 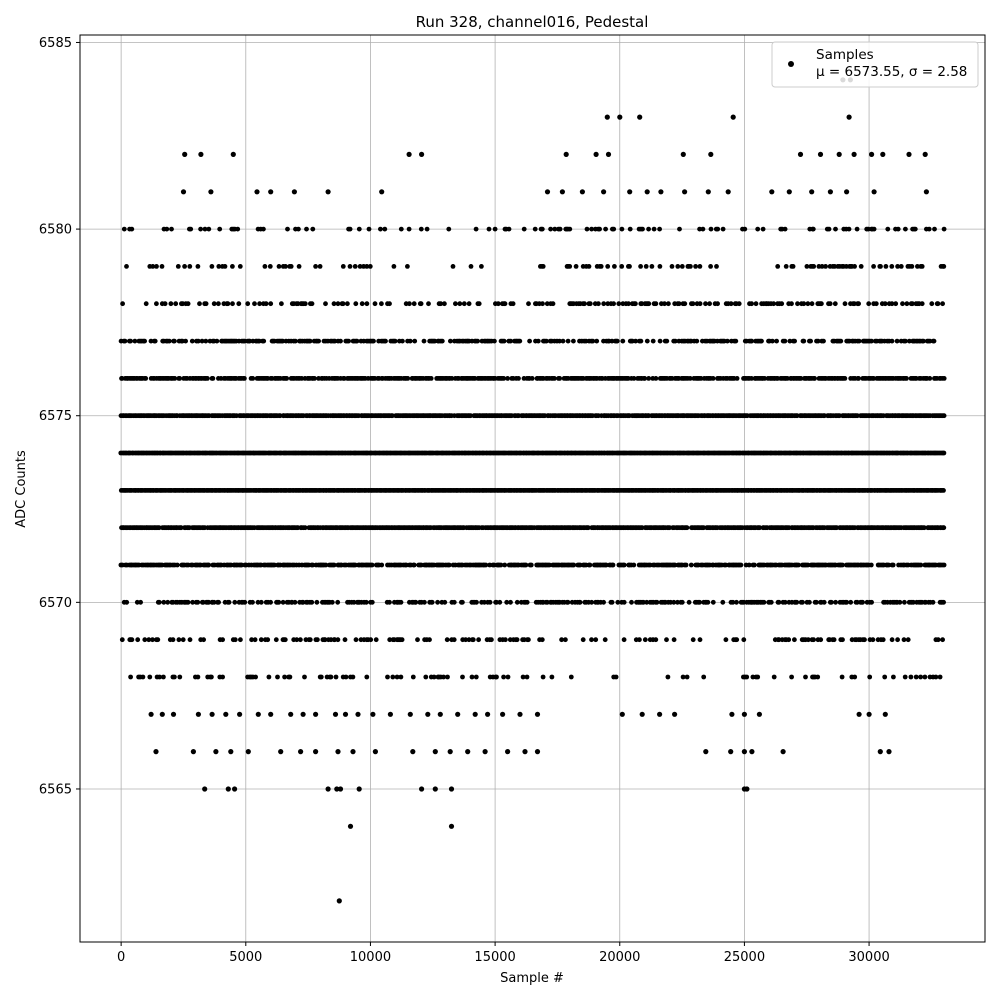 What do you see at coordinates (121, 957) in the screenshot?
I see `x-tick-label: 0` at bounding box center [121, 957].